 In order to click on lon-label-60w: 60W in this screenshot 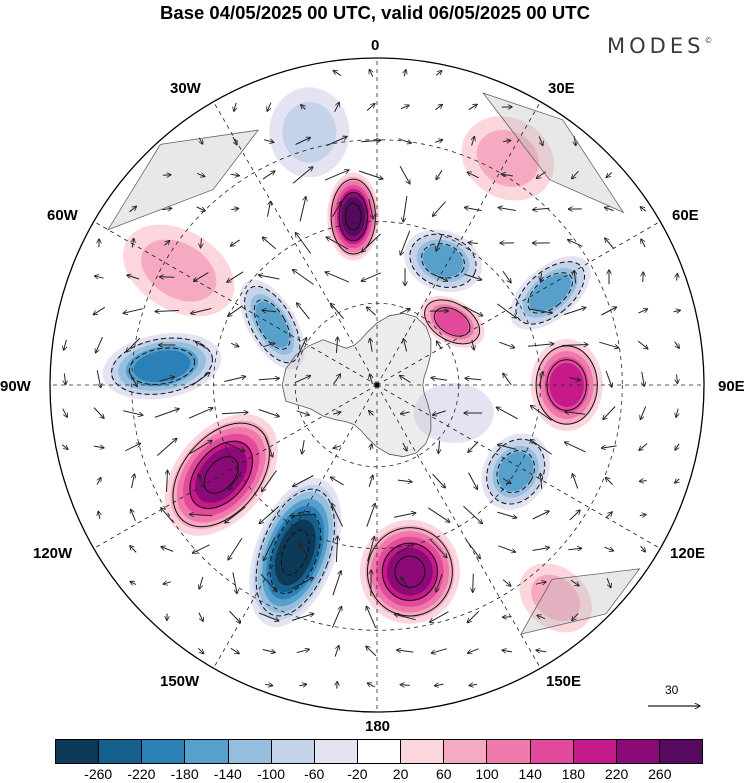, I will do `click(62, 215)`.